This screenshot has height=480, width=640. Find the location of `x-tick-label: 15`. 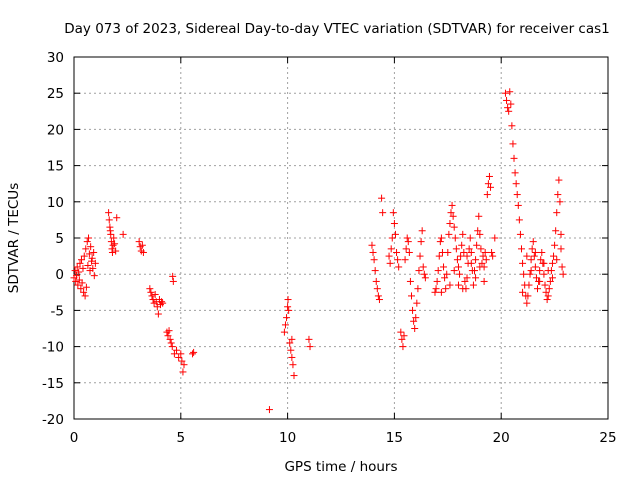

x-tick-label: 15 is located at coordinates (394, 438).